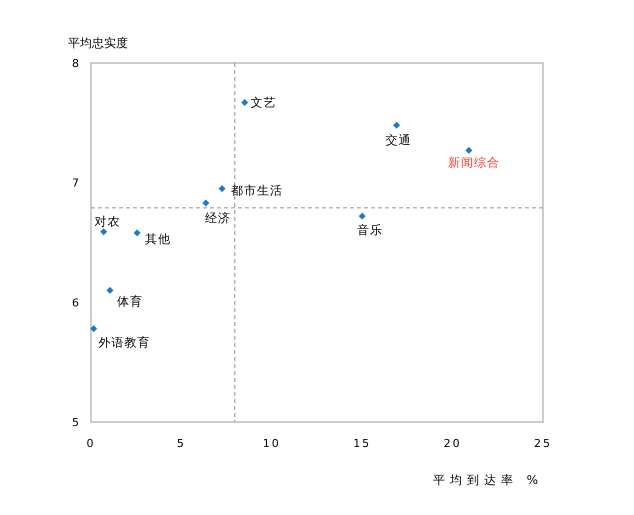 The height and width of the screenshot is (515, 634). What do you see at coordinates (129, 301) in the screenshot?
I see `annotation: 体育` at bounding box center [129, 301].